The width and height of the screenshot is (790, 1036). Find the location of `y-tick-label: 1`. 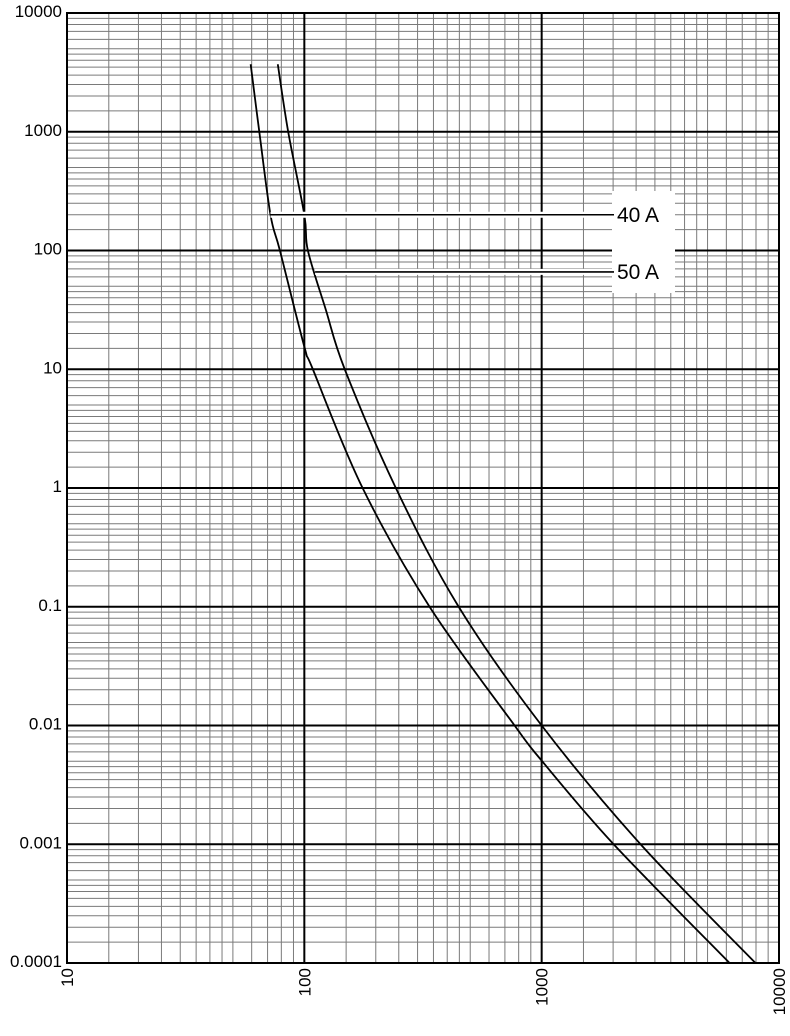

y-tick-label: 1 is located at coordinates (57, 486).